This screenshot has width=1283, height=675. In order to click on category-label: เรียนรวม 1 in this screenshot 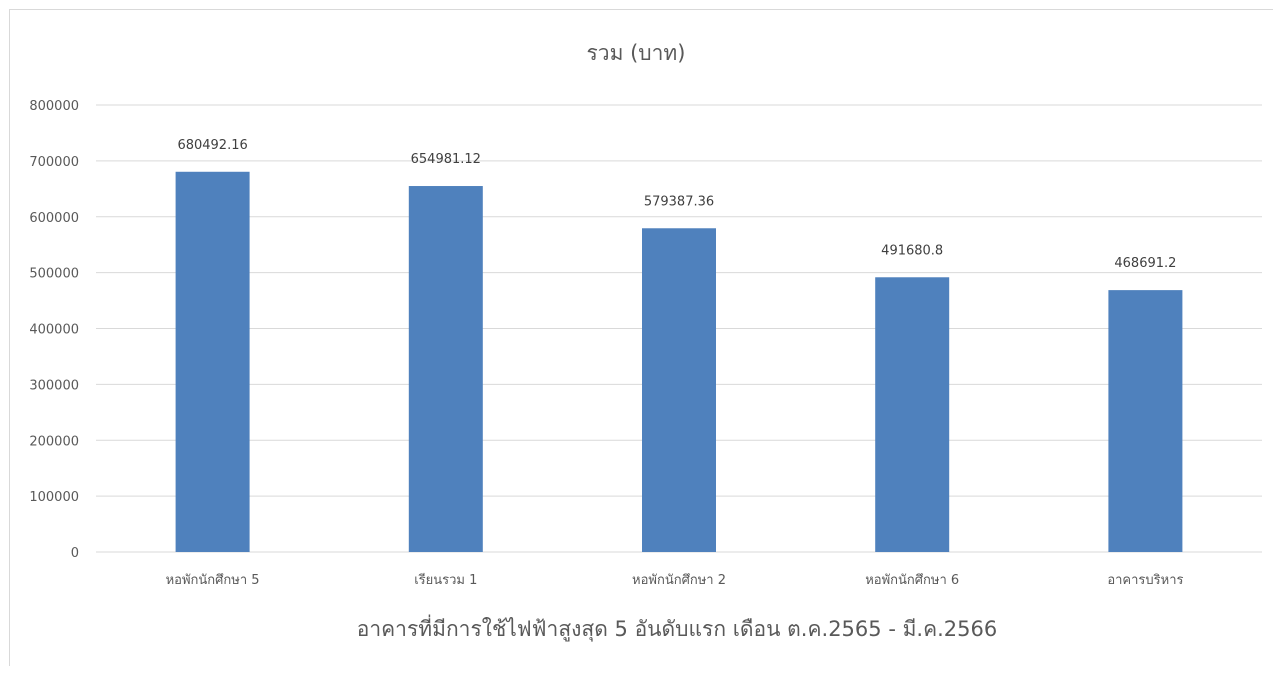, I will do `click(445, 580)`.